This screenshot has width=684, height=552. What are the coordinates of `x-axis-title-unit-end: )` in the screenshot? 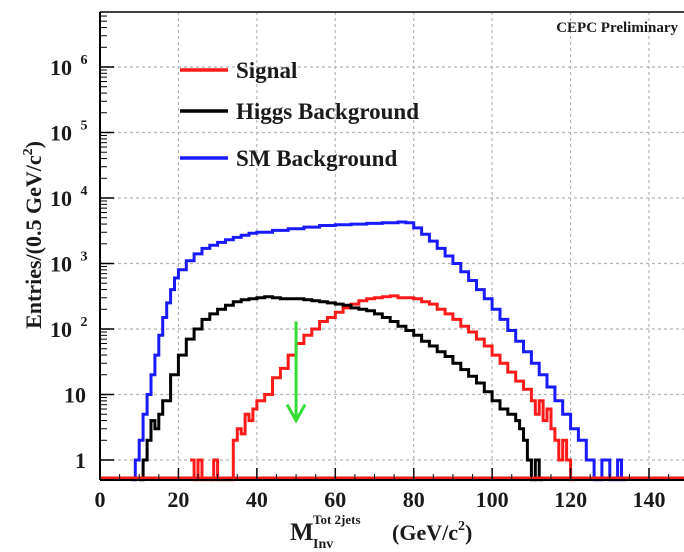 It's located at (468, 532).